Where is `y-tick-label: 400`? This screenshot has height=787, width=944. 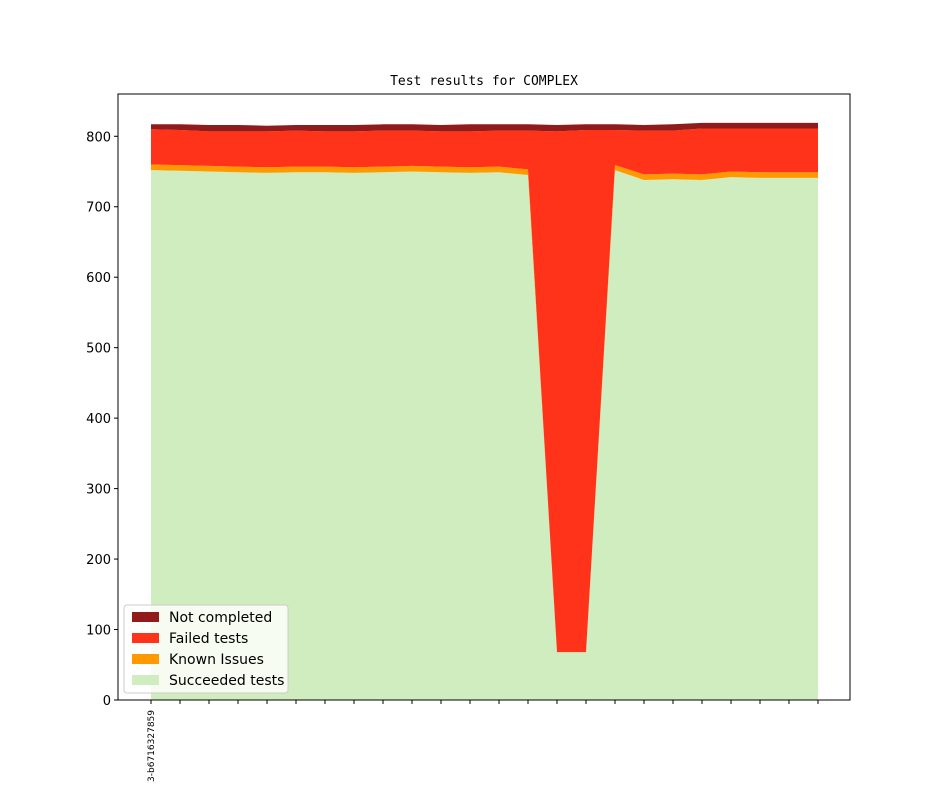
y-tick-label: 400 is located at coordinates (98, 419).